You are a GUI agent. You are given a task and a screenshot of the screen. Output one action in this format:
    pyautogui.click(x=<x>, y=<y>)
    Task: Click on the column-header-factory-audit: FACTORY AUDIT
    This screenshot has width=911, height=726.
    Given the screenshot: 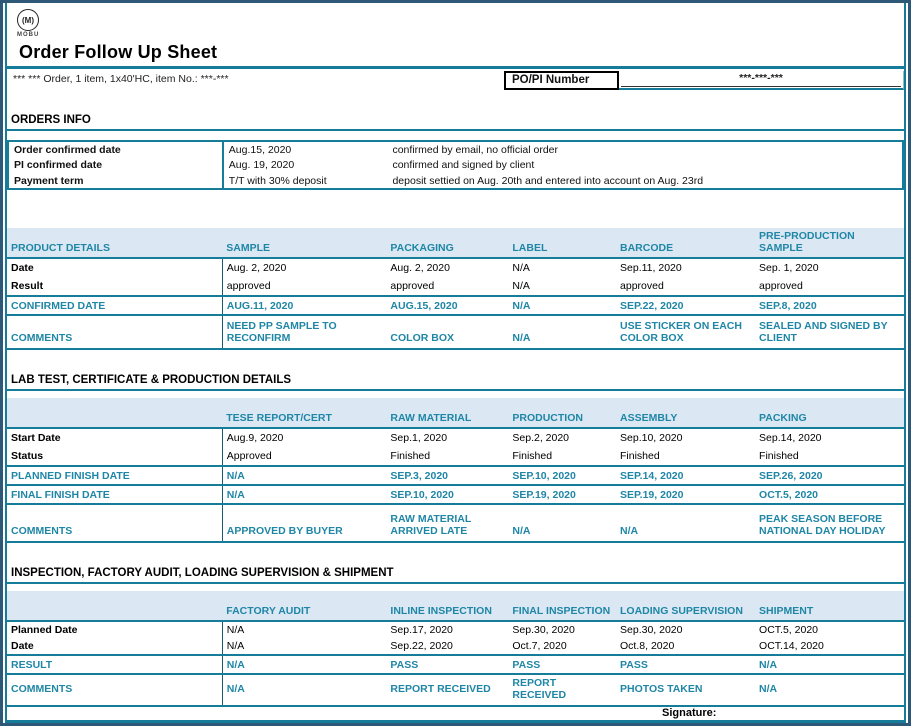 What is the action you would take?
    pyautogui.click(x=304, y=606)
    